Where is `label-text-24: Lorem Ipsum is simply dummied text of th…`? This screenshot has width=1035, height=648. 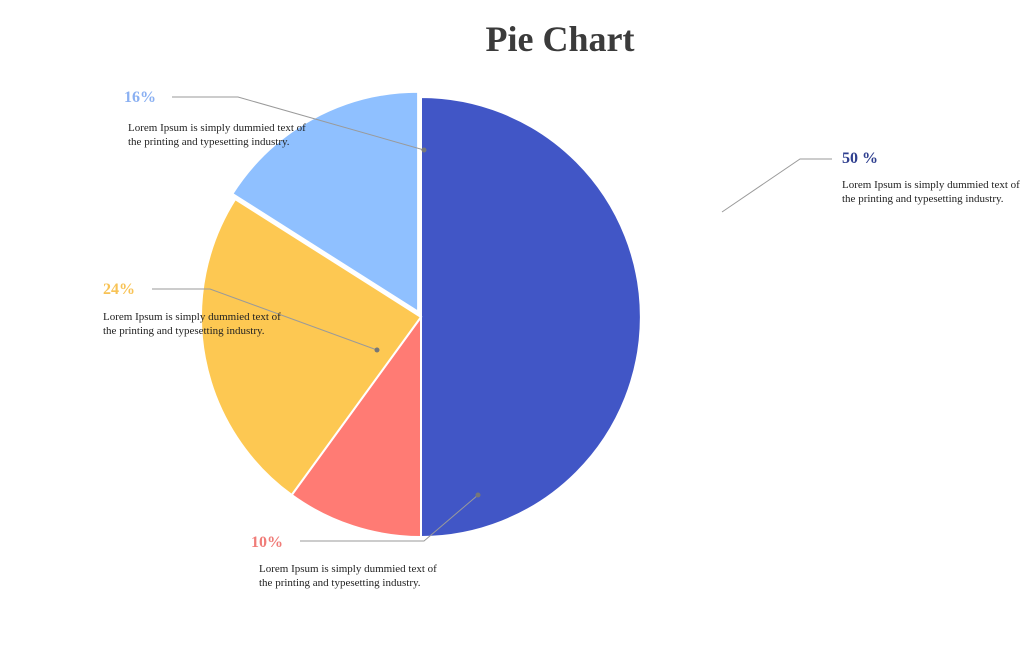
label-text-24: Lorem Ipsum is simply dummied text of th… is located at coordinates (192, 324).